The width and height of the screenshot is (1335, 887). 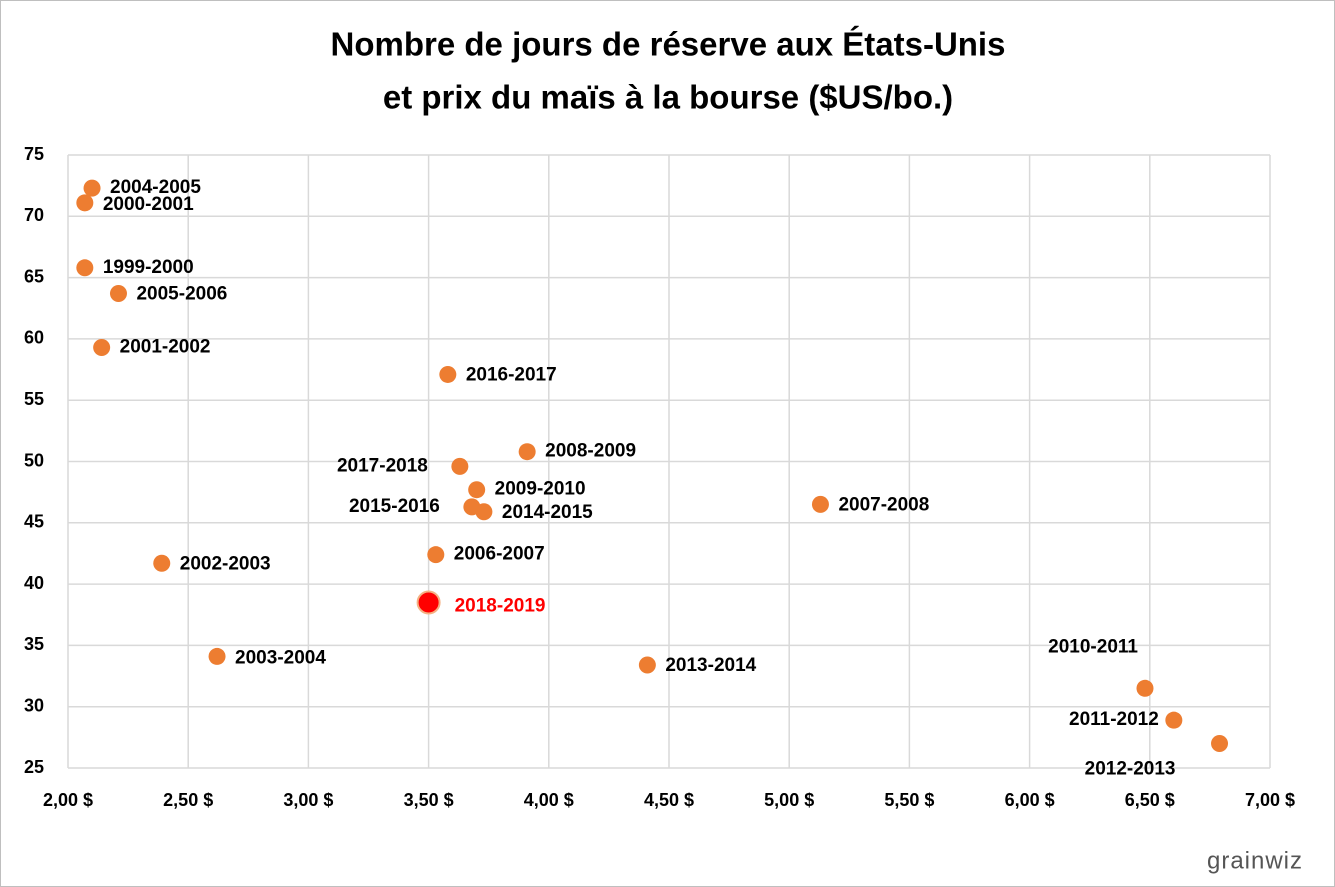 I want to click on y-tick-label: 65, so click(x=34, y=276).